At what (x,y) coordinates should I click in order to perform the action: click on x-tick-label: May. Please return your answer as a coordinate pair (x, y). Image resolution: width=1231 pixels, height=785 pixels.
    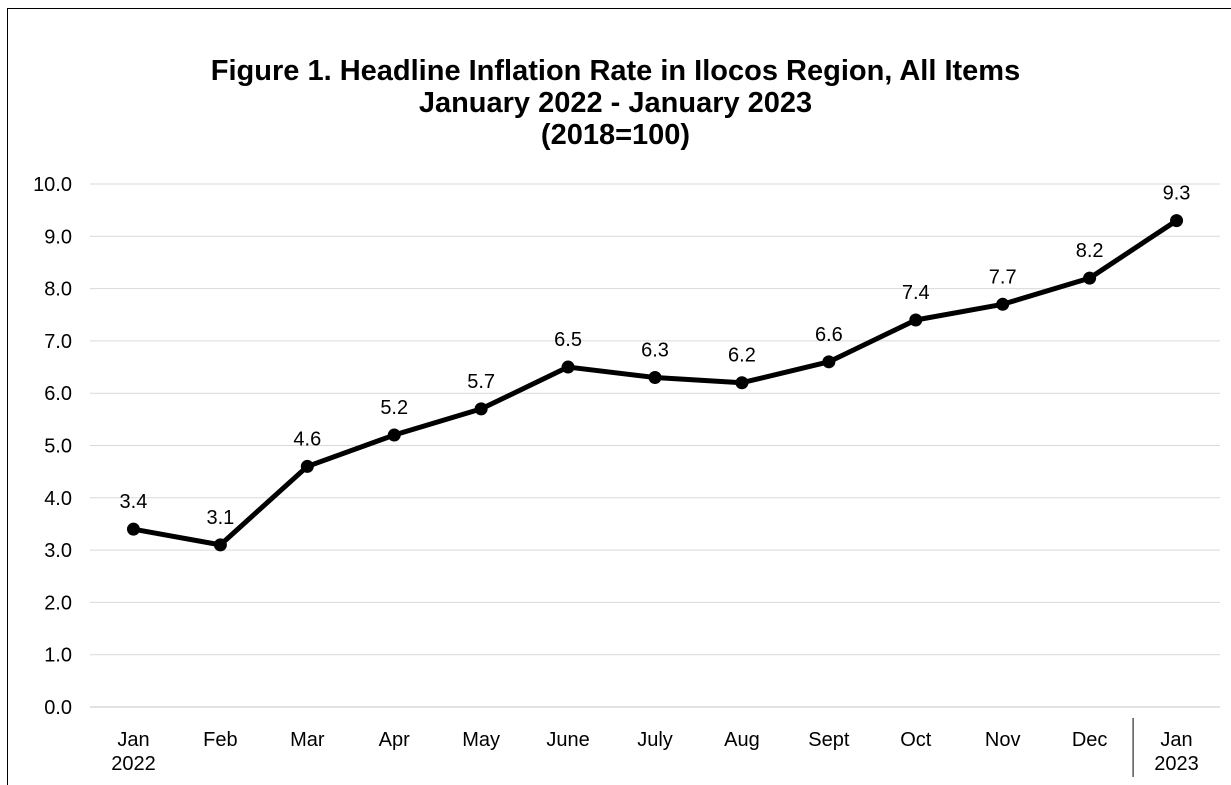
    Looking at the image, I should click on (481, 740).